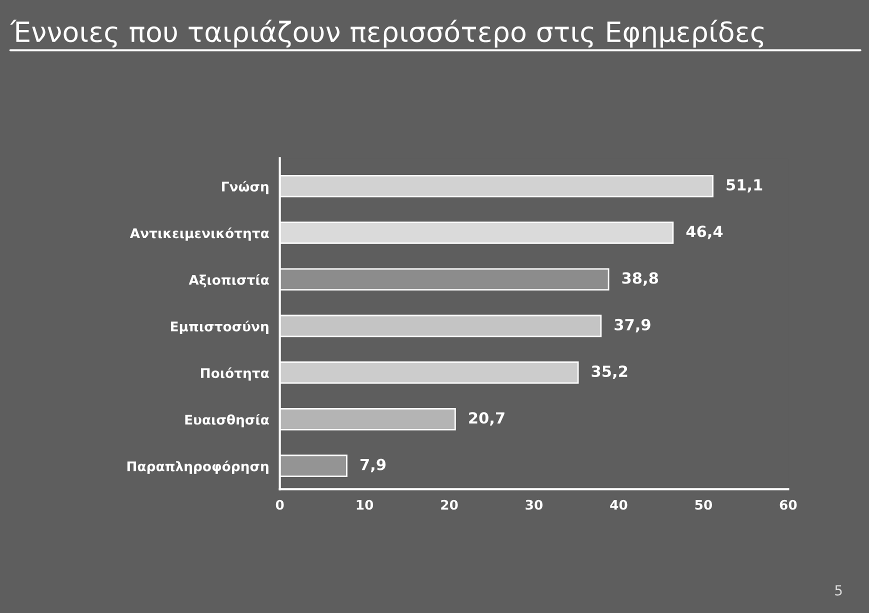 This screenshot has width=869, height=613. Describe the element at coordinates (788, 505) in the screenshot. I see `x-tick-label: 60` at that location.